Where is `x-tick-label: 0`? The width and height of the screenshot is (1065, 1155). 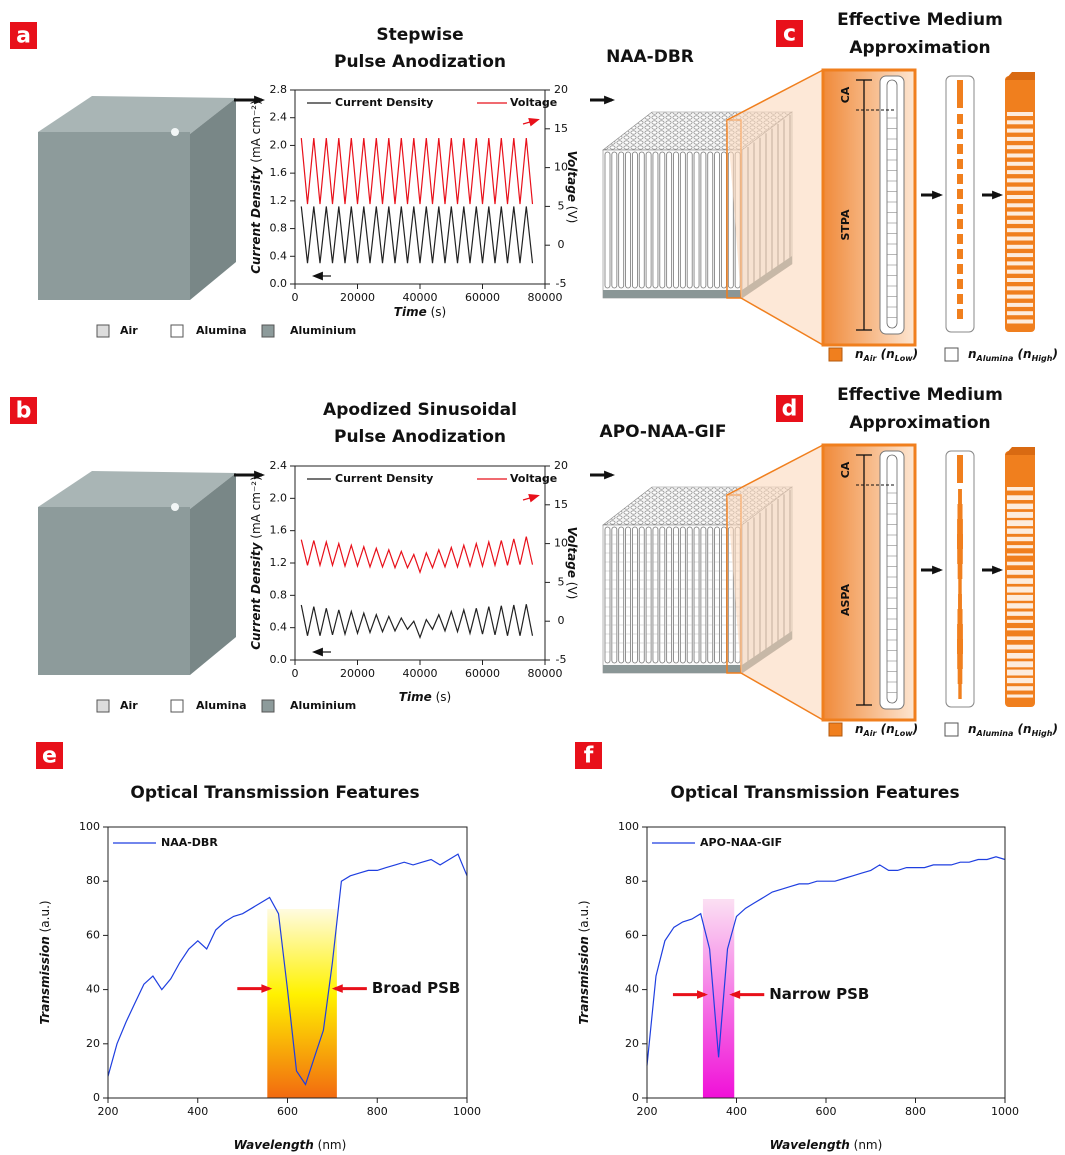
x-tick-label: 0 is located at coordinates (295, 297).